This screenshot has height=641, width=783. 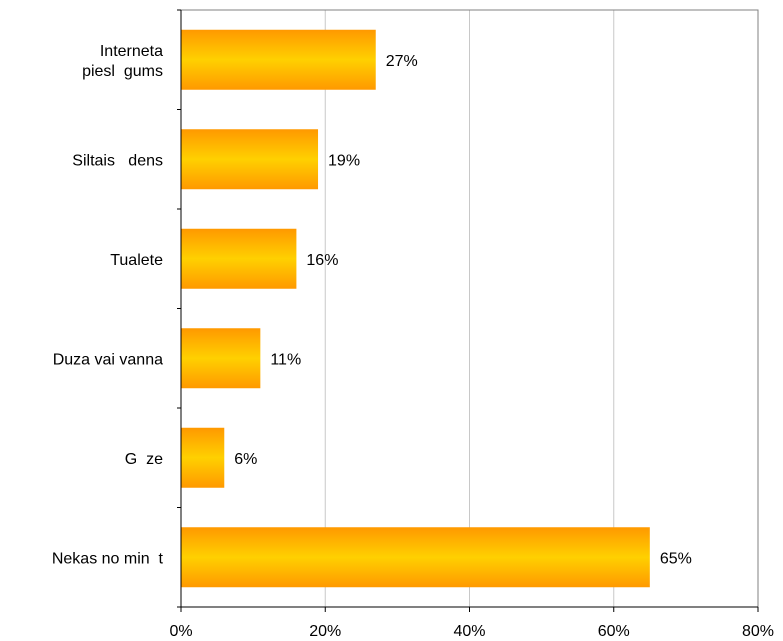 I want to click on x-tick-label: 80%, so click(x=758, y=631).